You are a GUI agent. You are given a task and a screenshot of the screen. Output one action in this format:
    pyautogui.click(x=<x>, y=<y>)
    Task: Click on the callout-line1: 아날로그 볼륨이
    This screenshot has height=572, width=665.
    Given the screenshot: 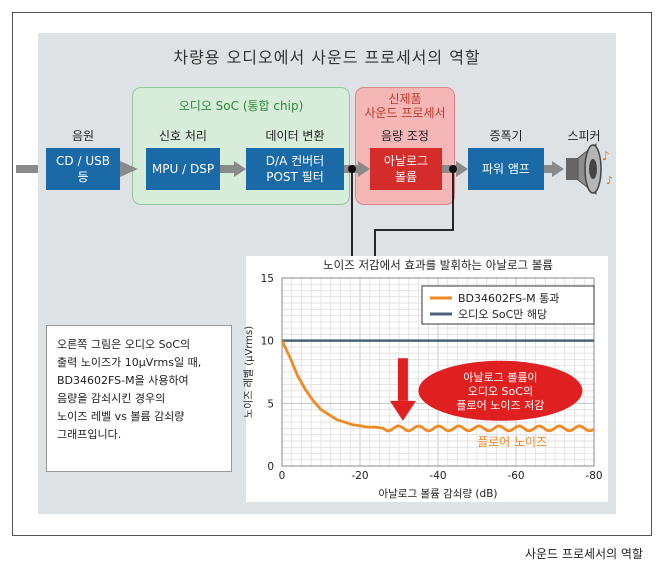 What is the action you would take?
    pyautogui.click(x=500, y=377)
    